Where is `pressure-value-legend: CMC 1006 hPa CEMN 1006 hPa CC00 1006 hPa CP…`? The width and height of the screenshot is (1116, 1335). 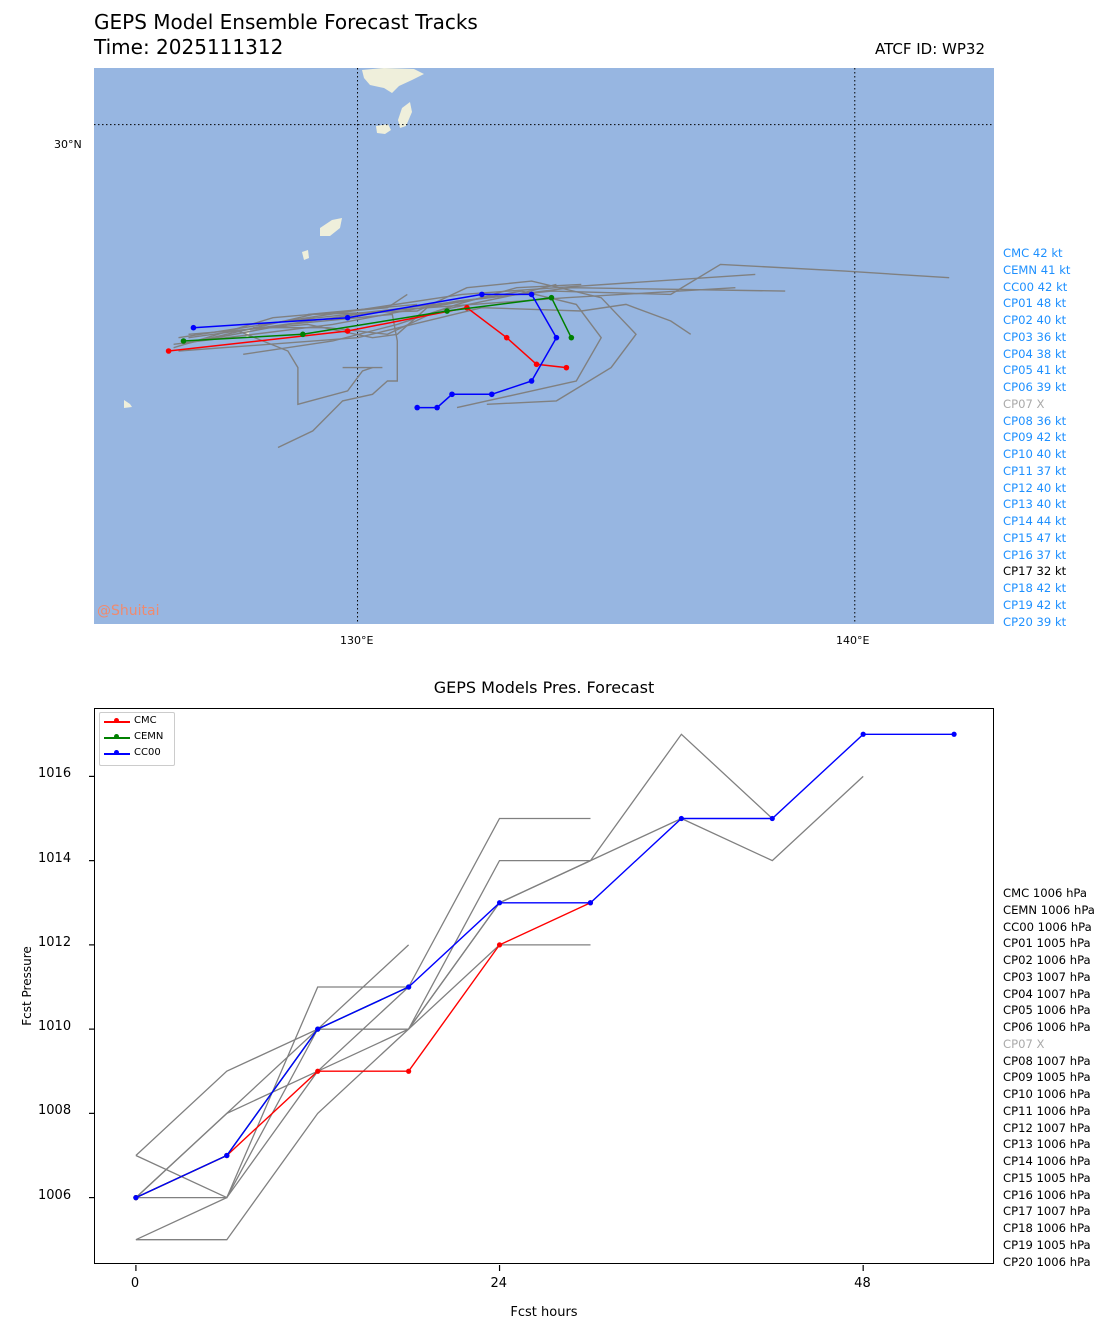
pressure-value-legend: CMC 1006 hPa CEMN 1006 hPa CC00 1006 hPa CP… is located at coordinates (1049, 1077).